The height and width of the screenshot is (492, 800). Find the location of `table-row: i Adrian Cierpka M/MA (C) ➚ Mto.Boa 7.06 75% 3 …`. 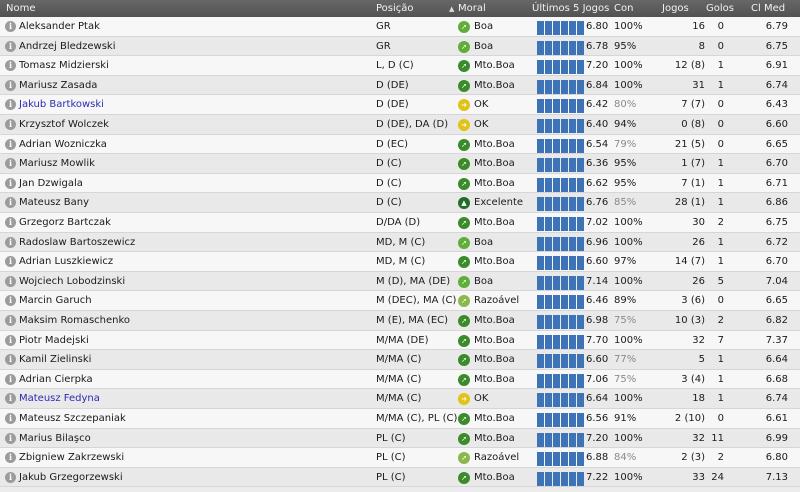

table-row: i Adrian Cierpka M/MA (C) ➚ Mto.Boa 7.06 75% 3 … is located at coordinates (400, 379).